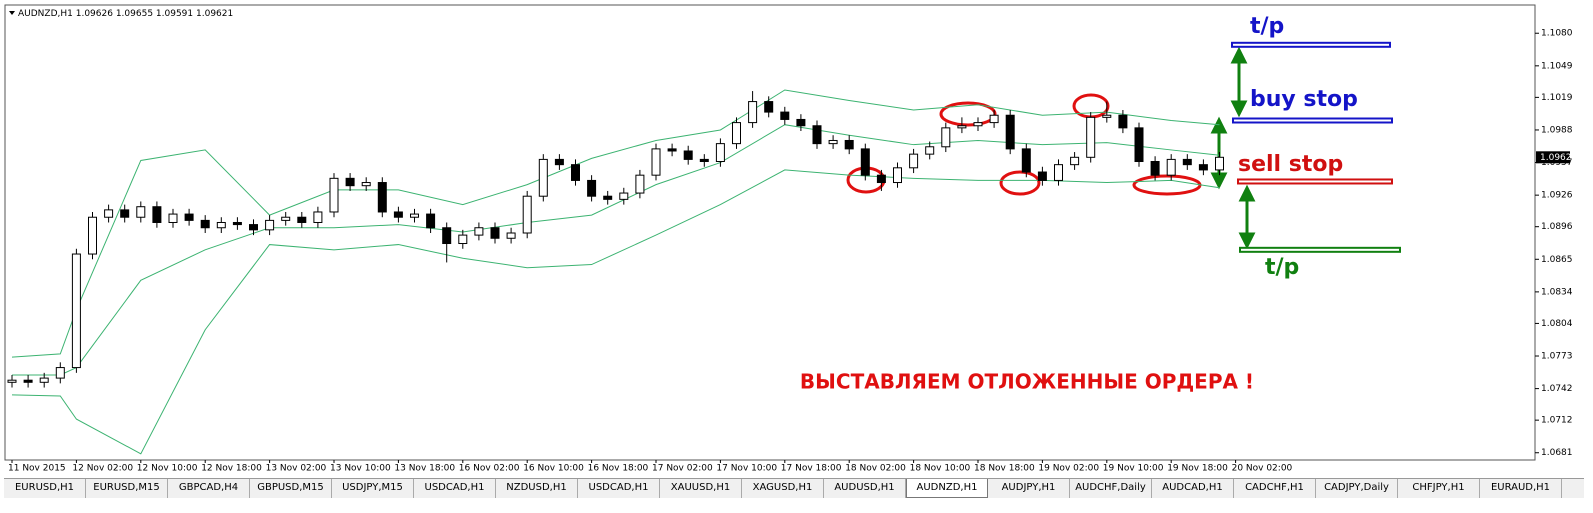 This screenshot has width=1593, height=513. What do you see at coordinates (875, 469) in the screenshot?
I see `x-tick-label: 18 Nov 02:00` at bounding box center [875, 469].